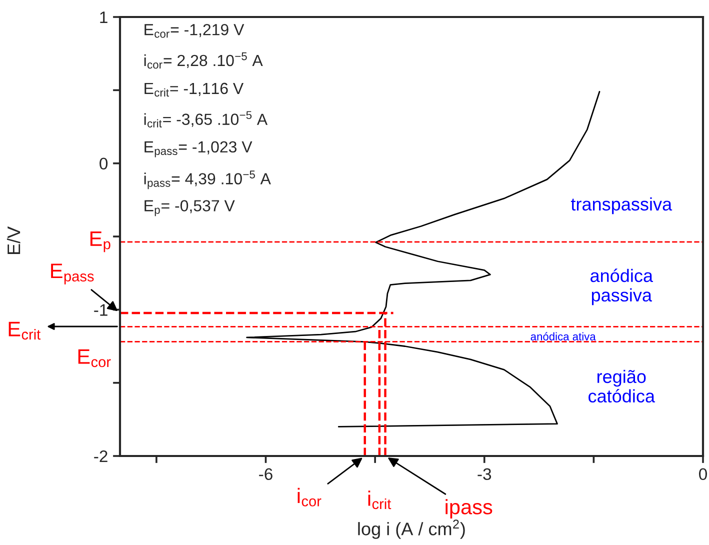  Describe the element at coordinates (485, 474) in the screenshot. I see `x-tick-label: -3` at that location.